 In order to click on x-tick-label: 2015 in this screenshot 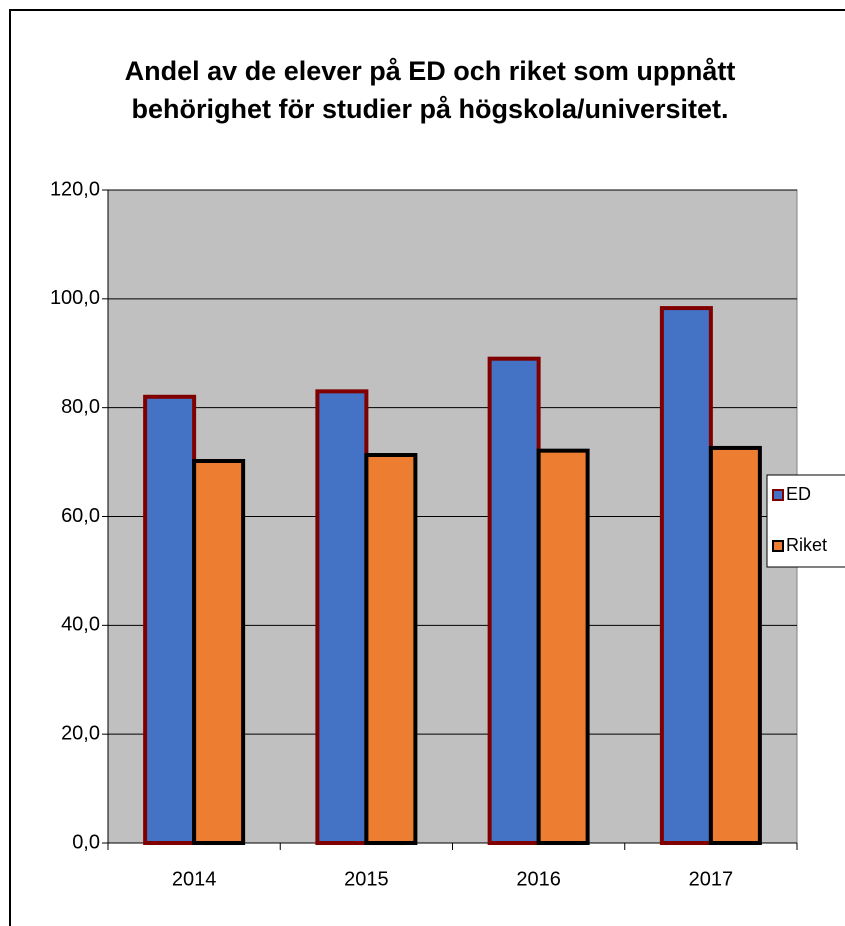, I will do `click(366, 879)`.